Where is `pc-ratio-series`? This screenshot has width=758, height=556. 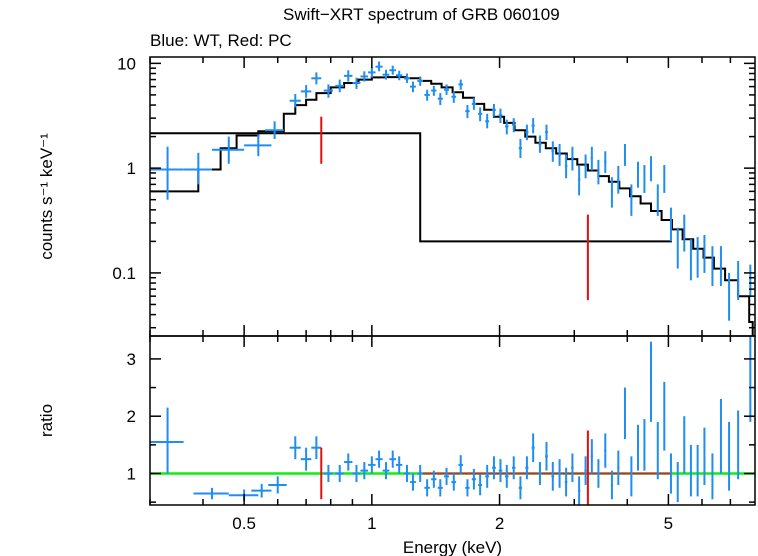
pc-ratio-series is located at coordinates (454, 467).